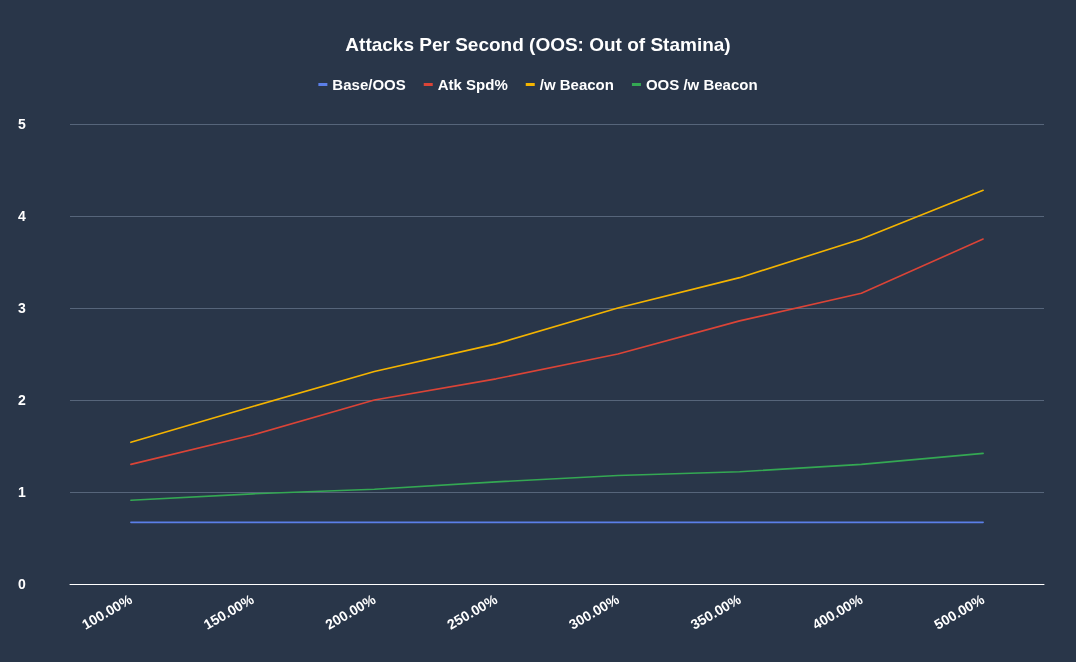  What do you see at coordinates (22, 492) in the screenshot?
I see `y-tick-label: 1` at bounding box center [22, 492].